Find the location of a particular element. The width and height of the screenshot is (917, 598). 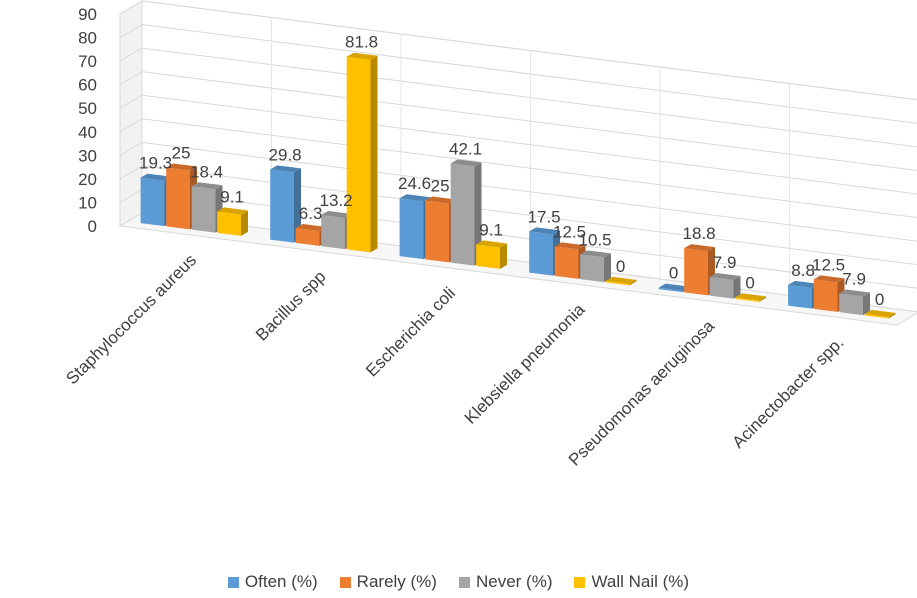

legend-label: Wall Nail (%) is located at coordinates (640, 581).